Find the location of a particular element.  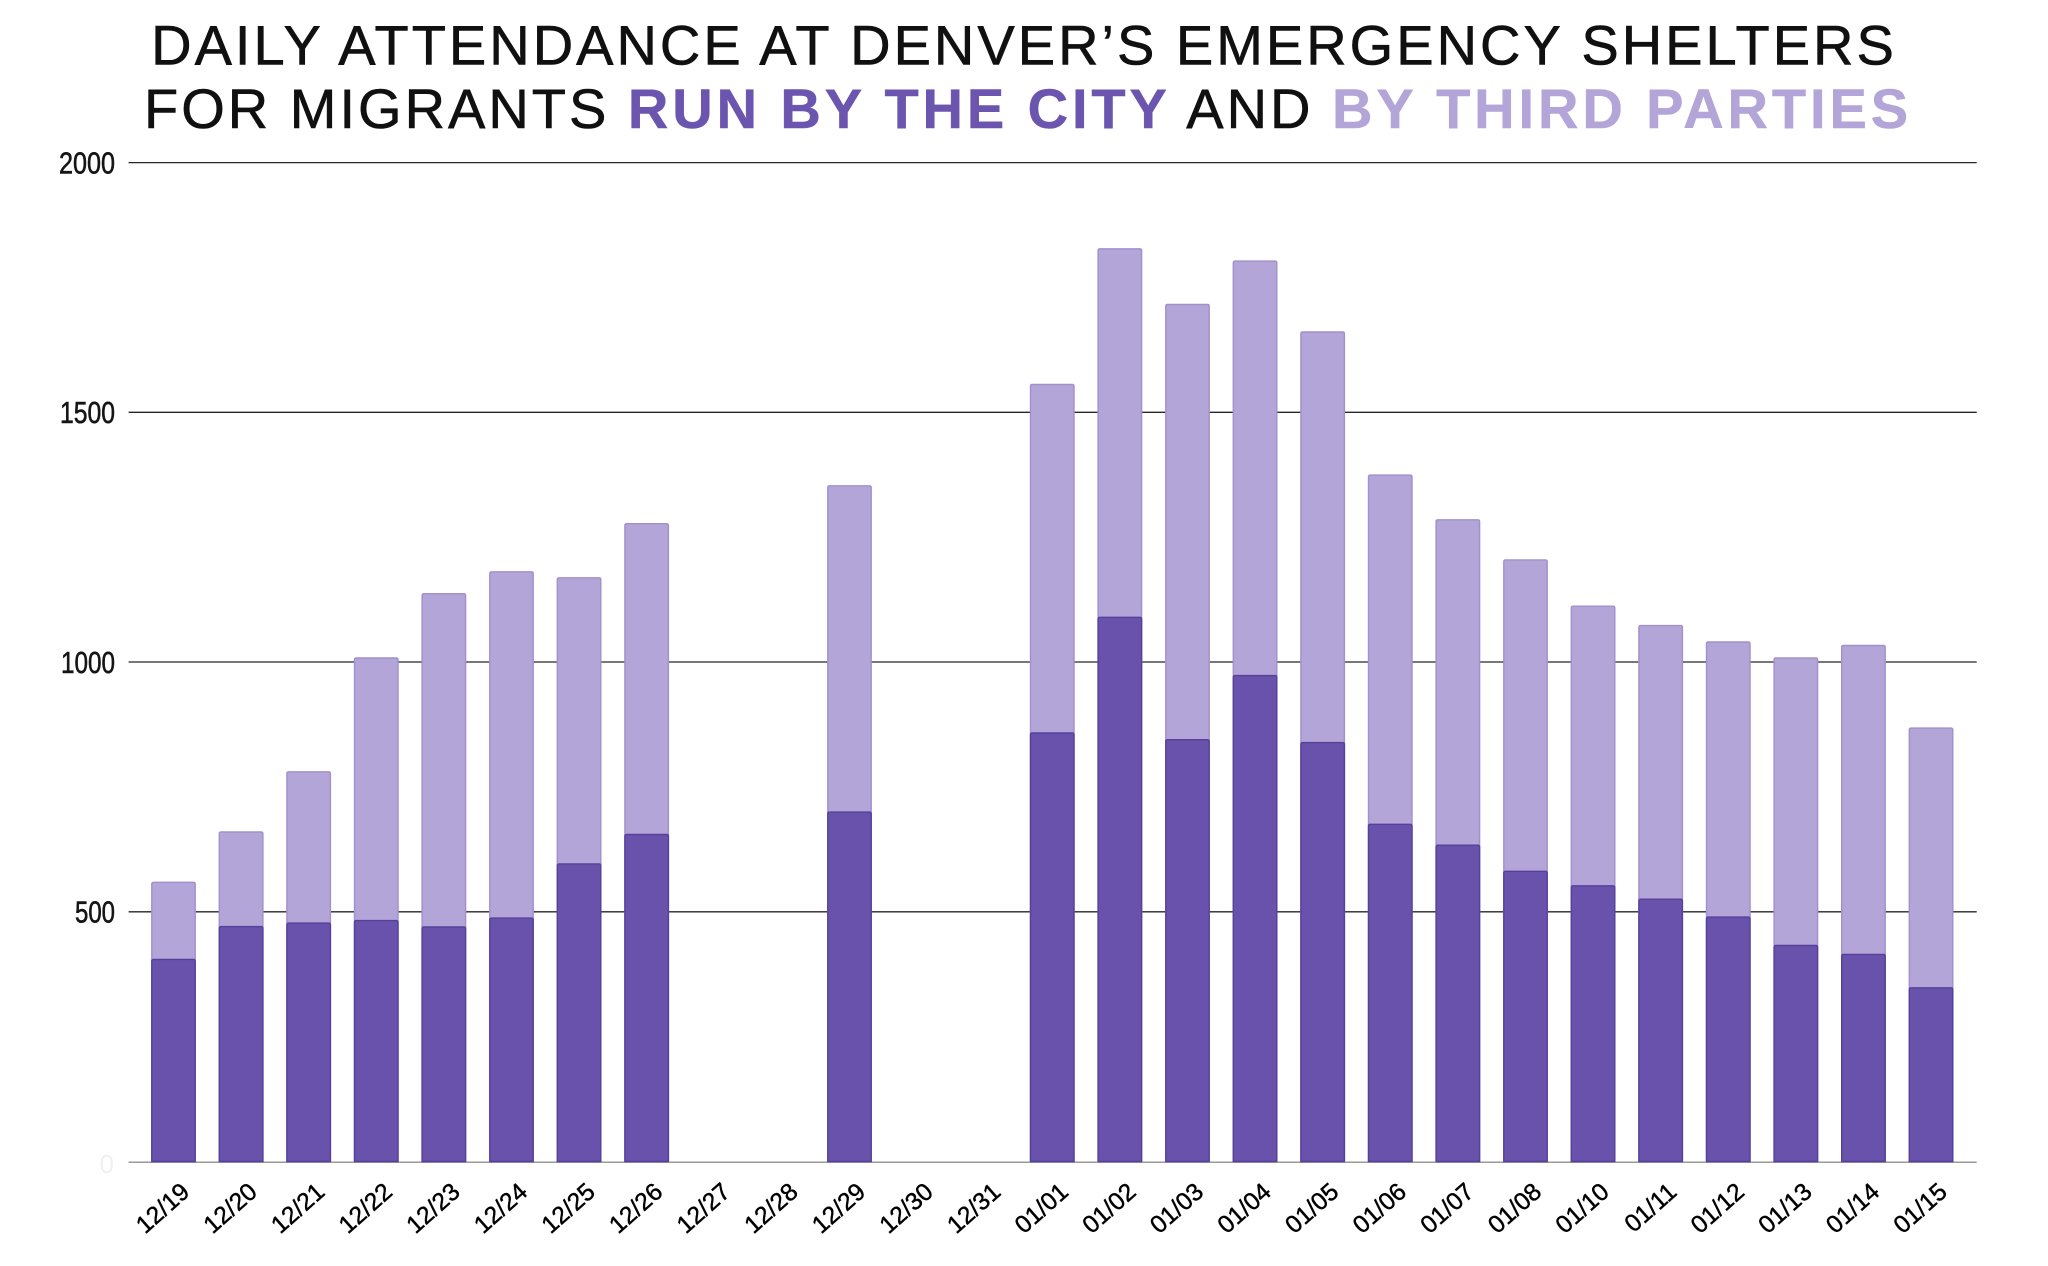

svg-text: 1500 is located at coordinates (87, 412).